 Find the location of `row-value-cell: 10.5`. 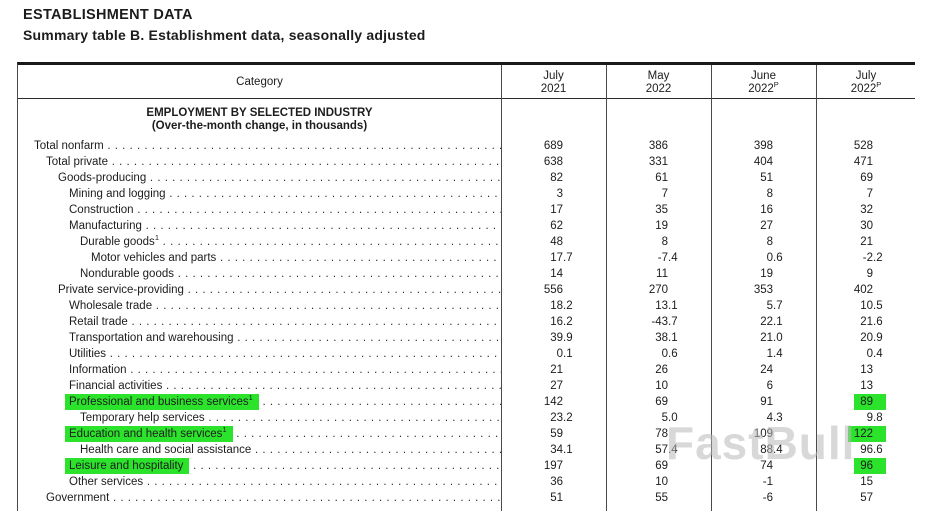

row-value-cell: 10.5 is located at coordinates (866, 306).